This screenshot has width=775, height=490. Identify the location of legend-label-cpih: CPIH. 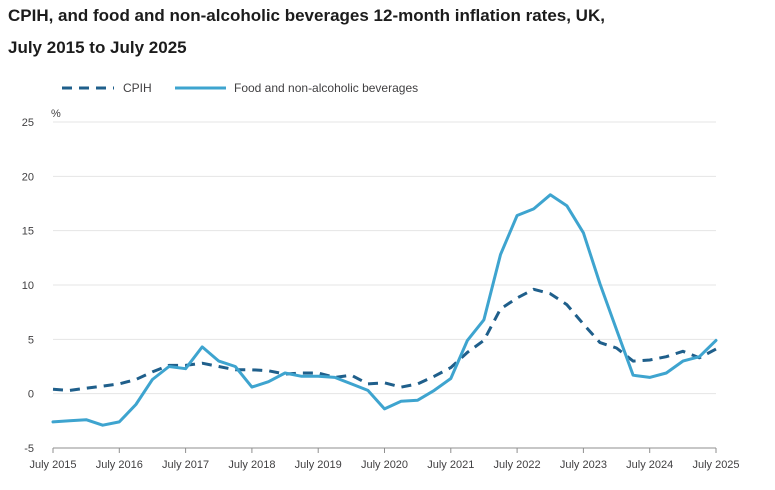
(137, 88).